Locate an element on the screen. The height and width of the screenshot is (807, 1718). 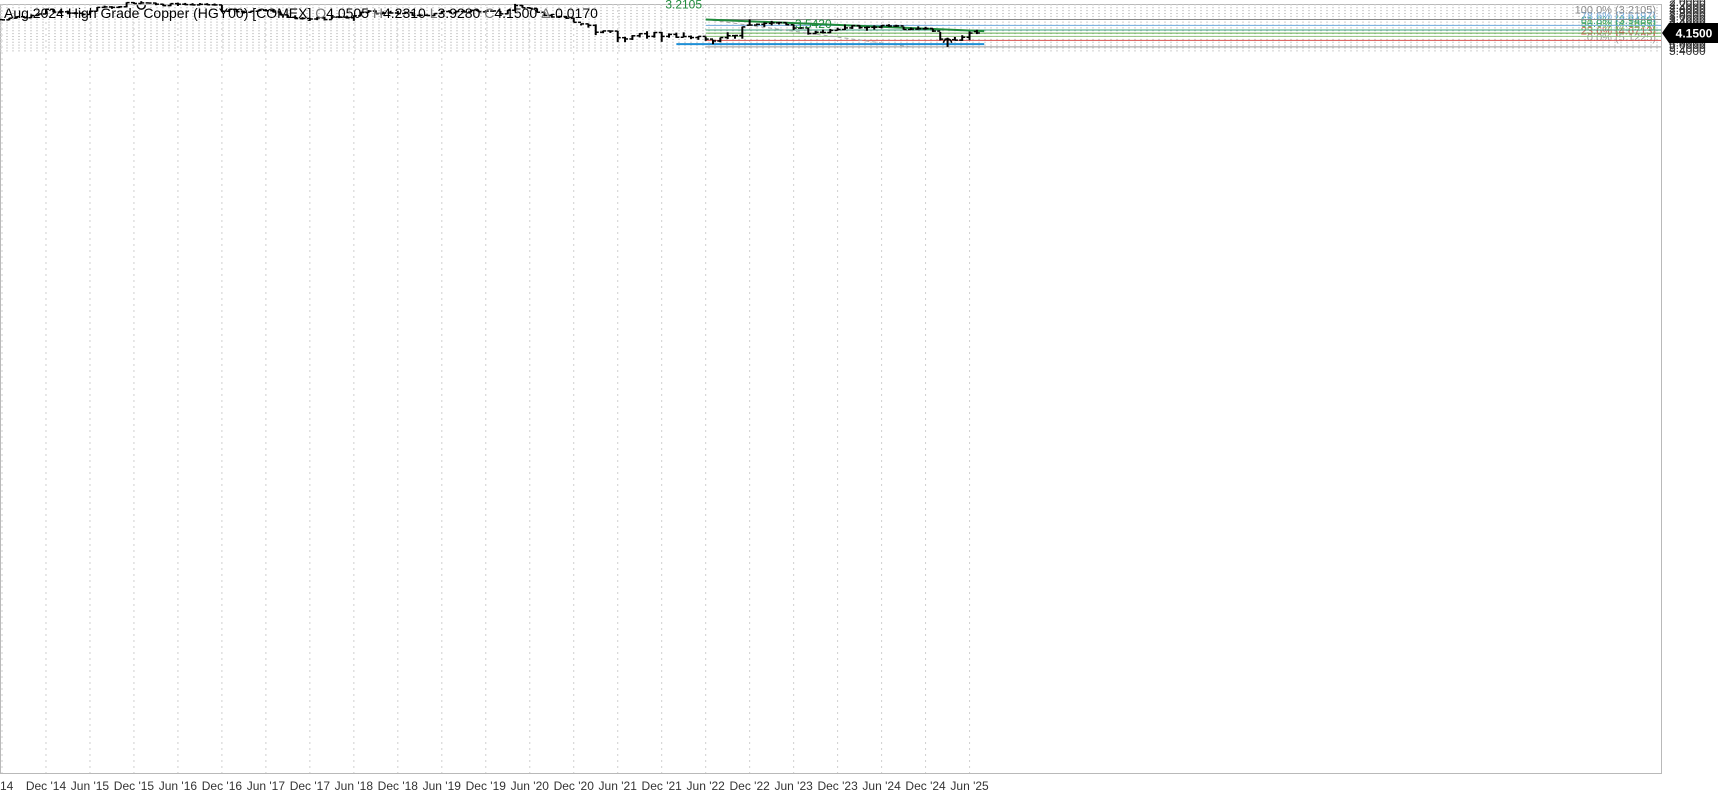
y-tick-label: 2.4000 is located at coordinates (1687, 8).